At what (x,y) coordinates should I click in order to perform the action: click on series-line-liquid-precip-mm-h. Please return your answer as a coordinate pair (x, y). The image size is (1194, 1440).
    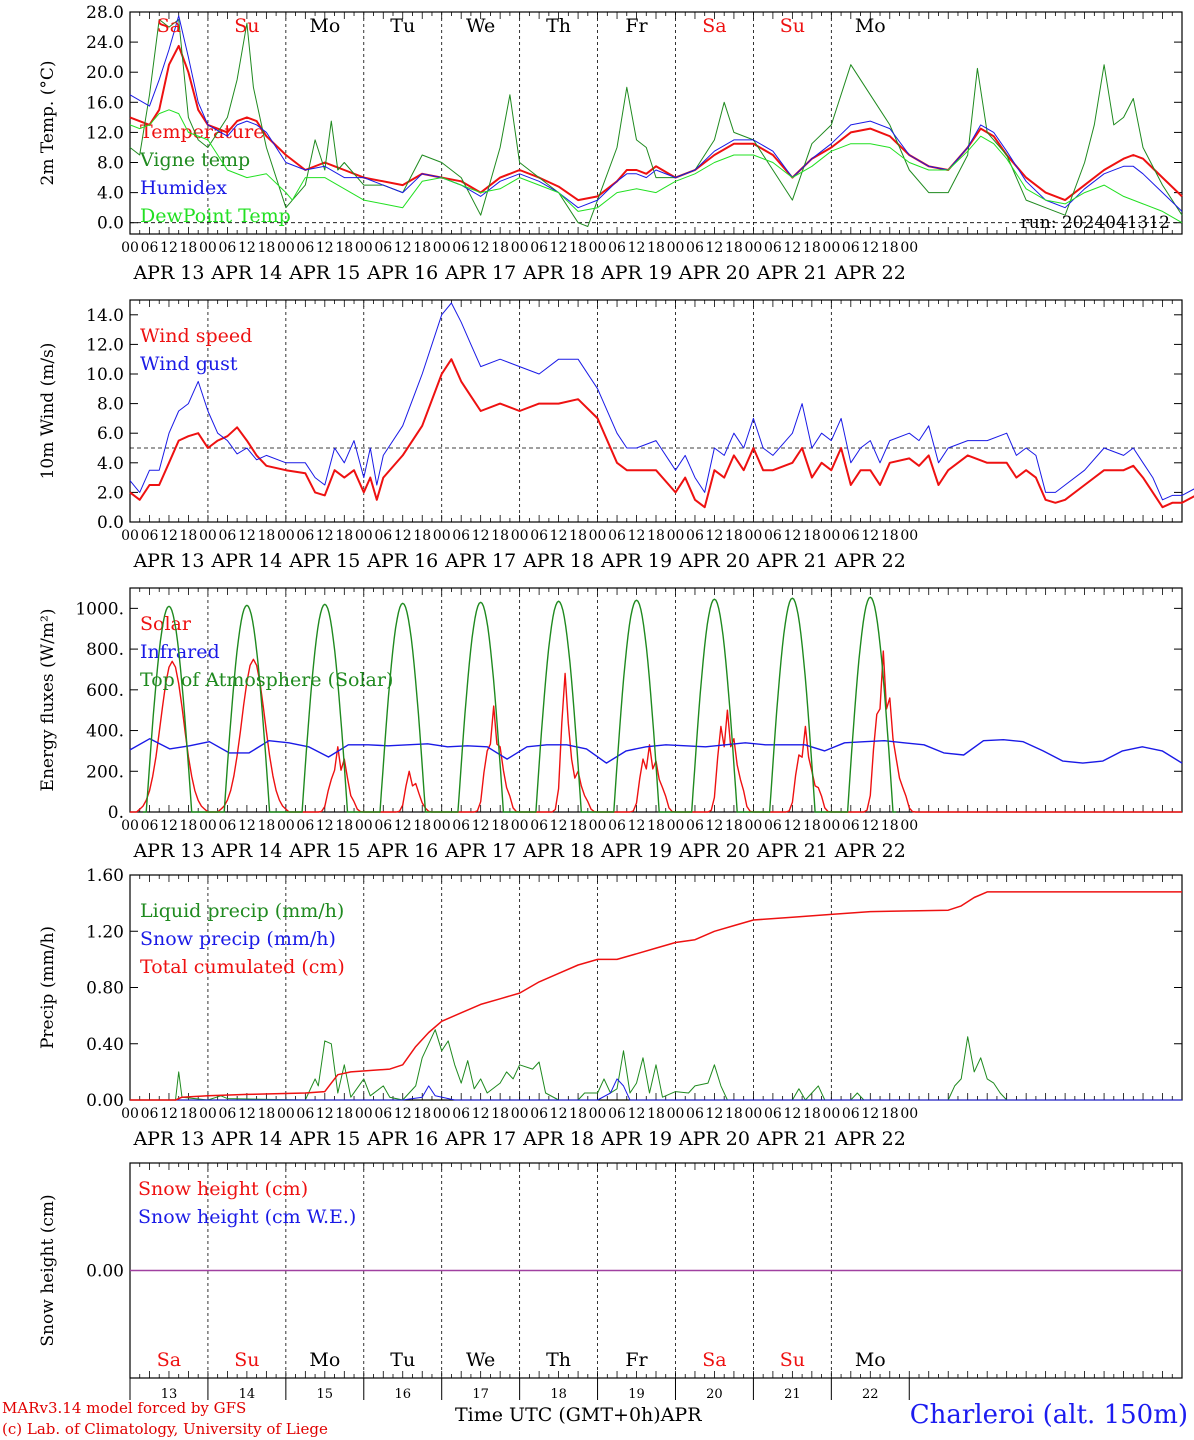
    Looking at the image, I should click on (656, 1065).